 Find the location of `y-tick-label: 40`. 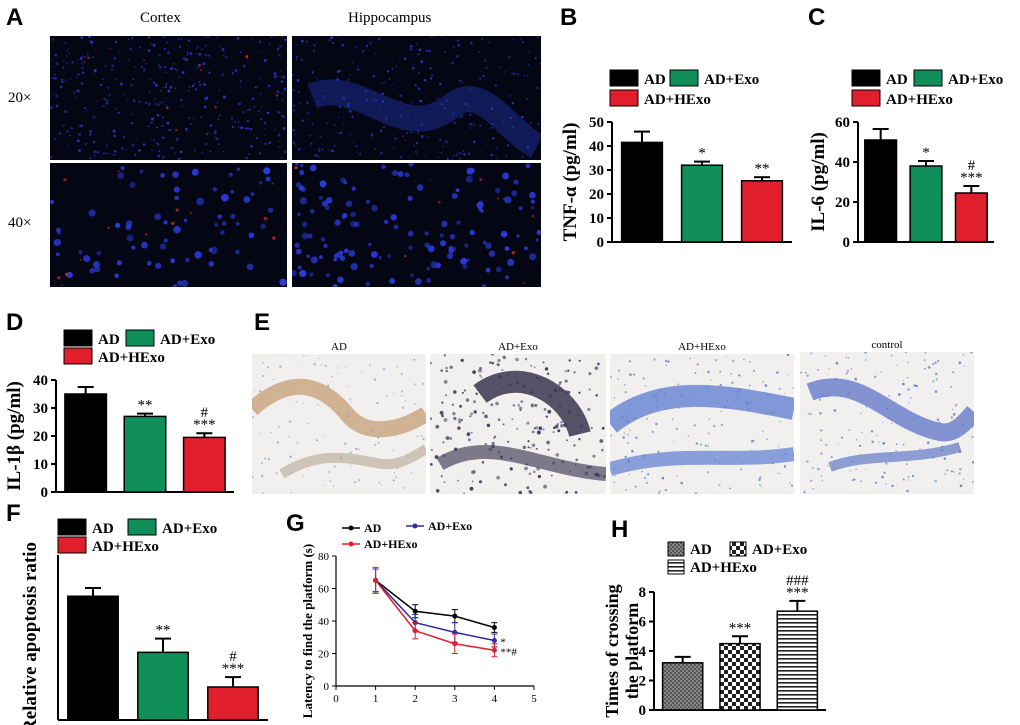

y-tick-label: 40 is located at coordinates (842, 163).